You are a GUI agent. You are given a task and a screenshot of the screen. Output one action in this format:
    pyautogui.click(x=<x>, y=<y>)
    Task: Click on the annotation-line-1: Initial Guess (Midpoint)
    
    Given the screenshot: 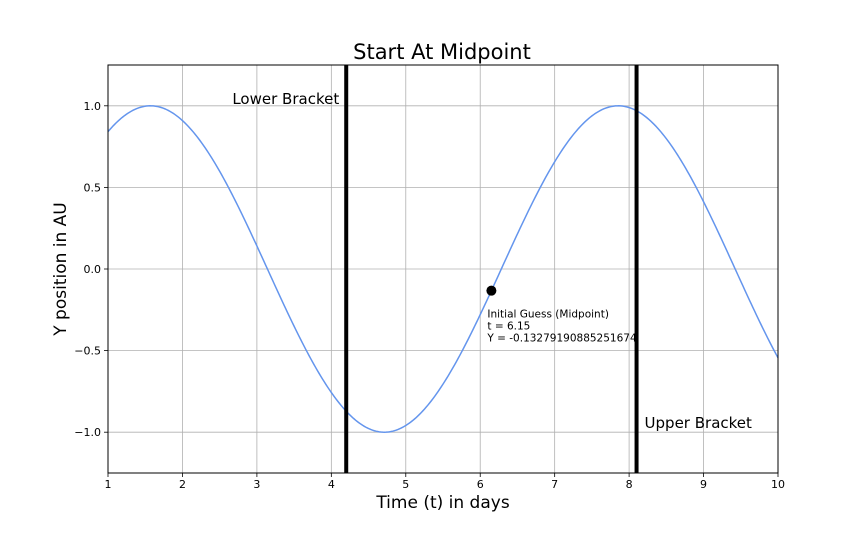 What is the action you would take?
    pyautogui.click(x=548, y=315)
    